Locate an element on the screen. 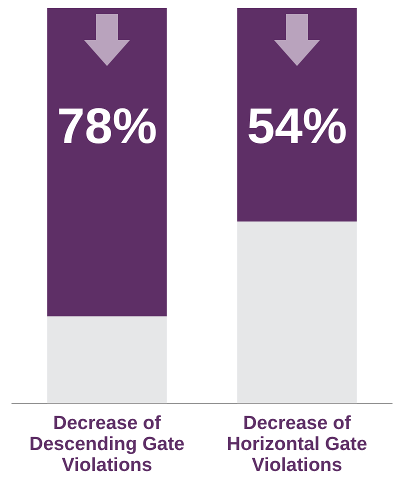 The height and width of the screenshot is (486, 417). data-label: 54% is located at coordinates (297, 126).